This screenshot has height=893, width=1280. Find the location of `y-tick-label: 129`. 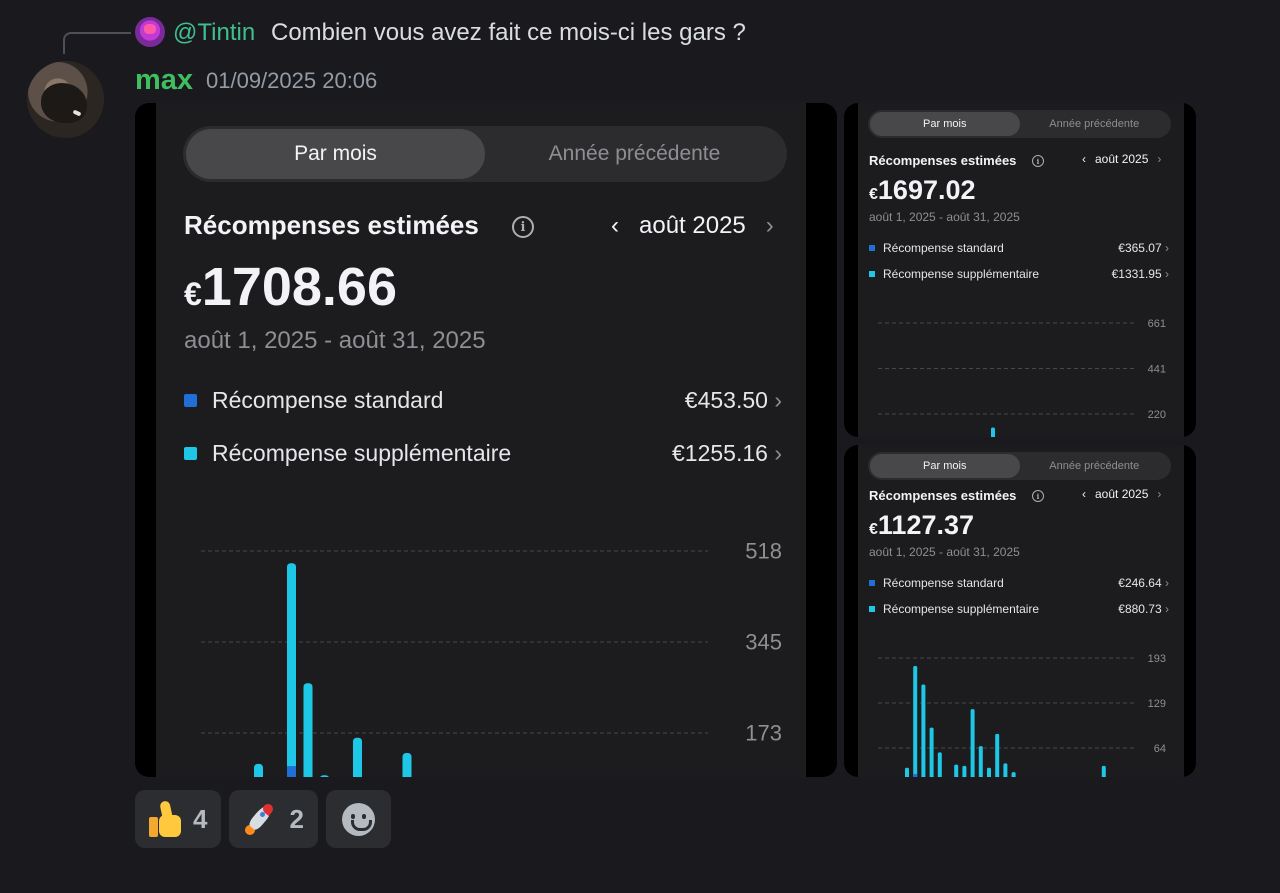

y-tick-label: 129 is located at coordinates (1157, 704).